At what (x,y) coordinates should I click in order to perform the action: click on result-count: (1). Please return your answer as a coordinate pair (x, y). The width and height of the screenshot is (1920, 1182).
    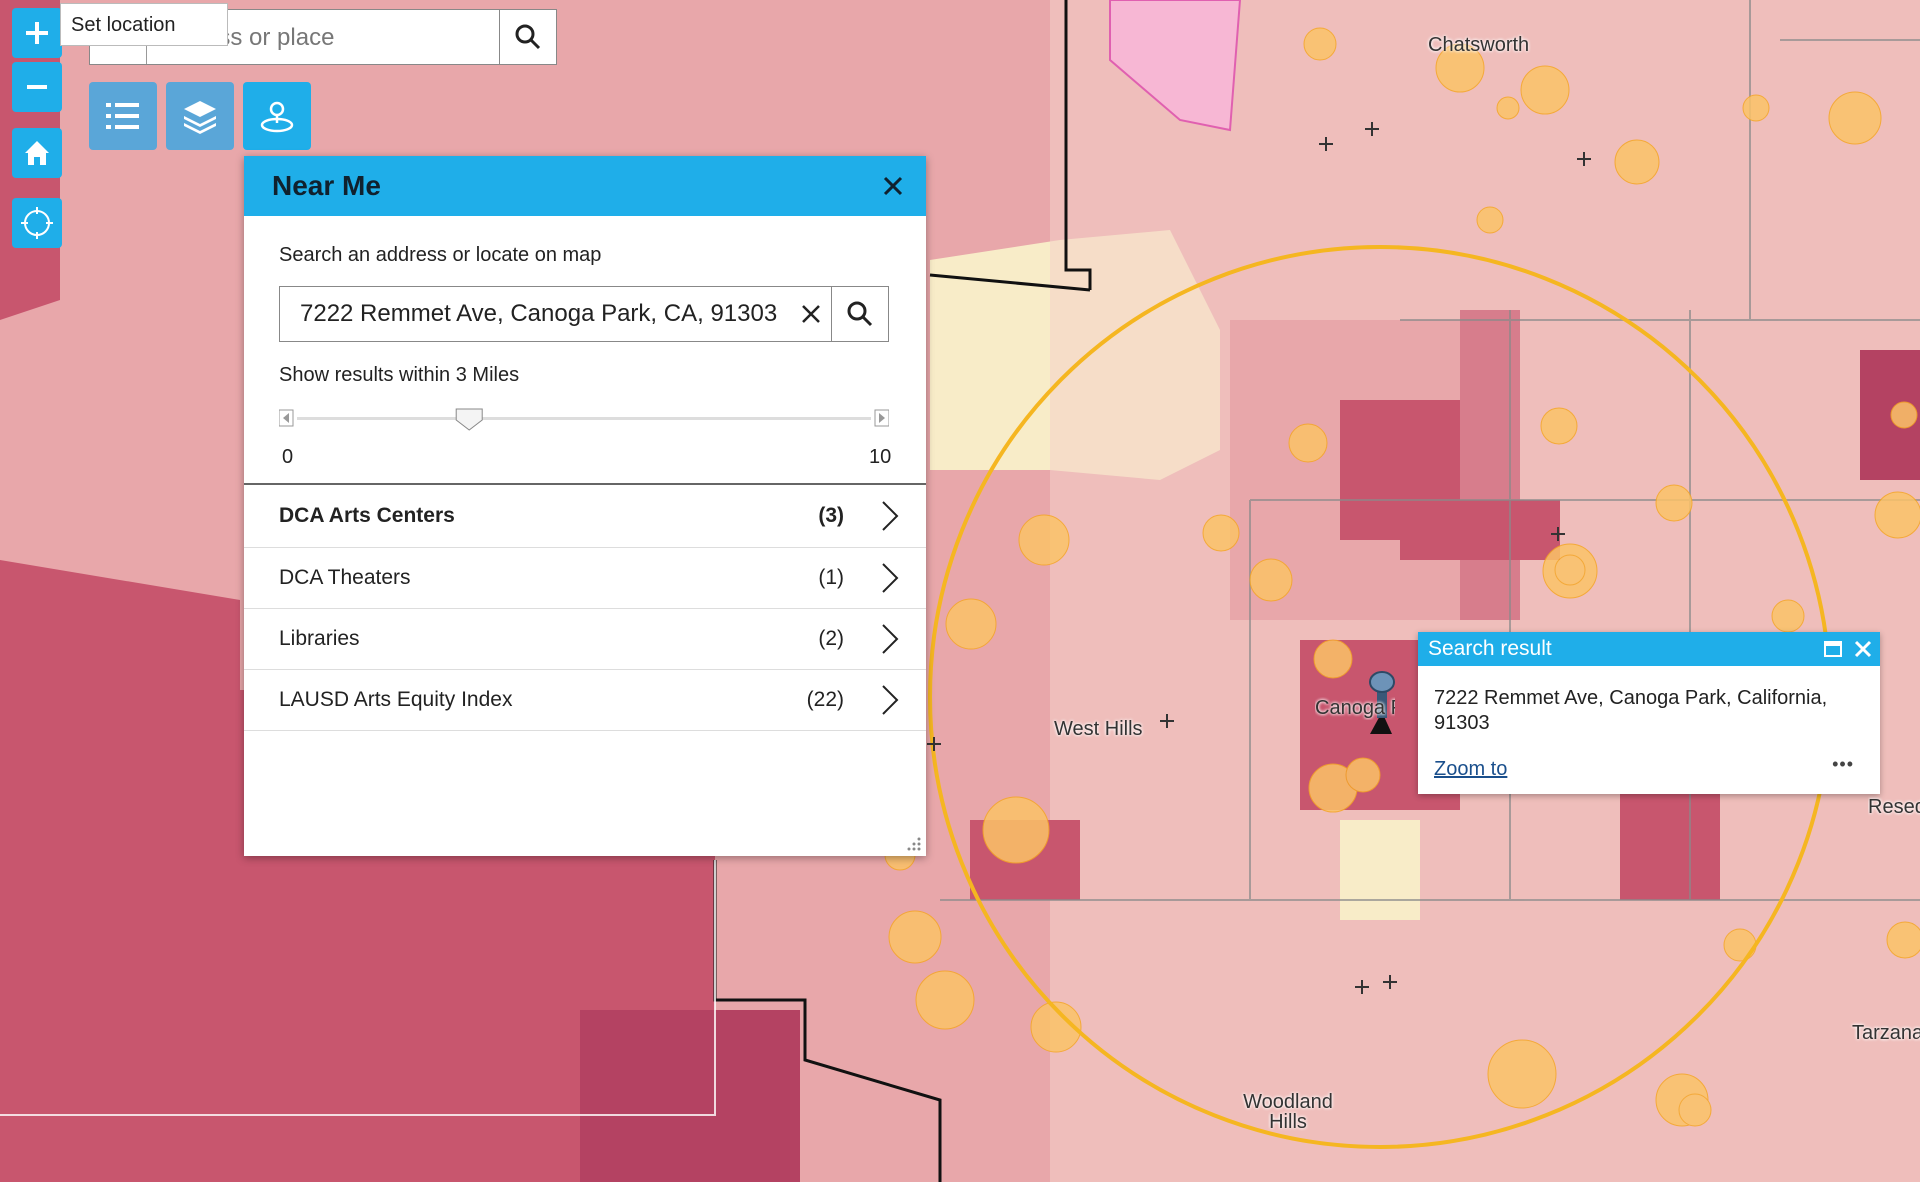
    Looking at the image, I should click on (831, 577).